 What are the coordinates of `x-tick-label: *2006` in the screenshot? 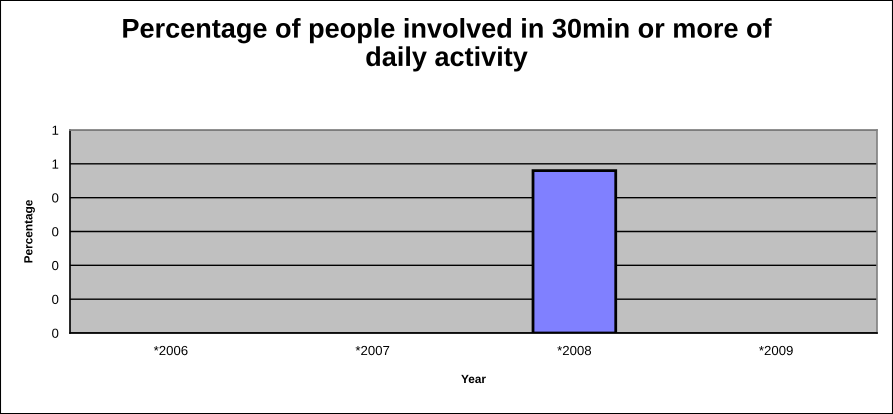 It's located at (171, 351).